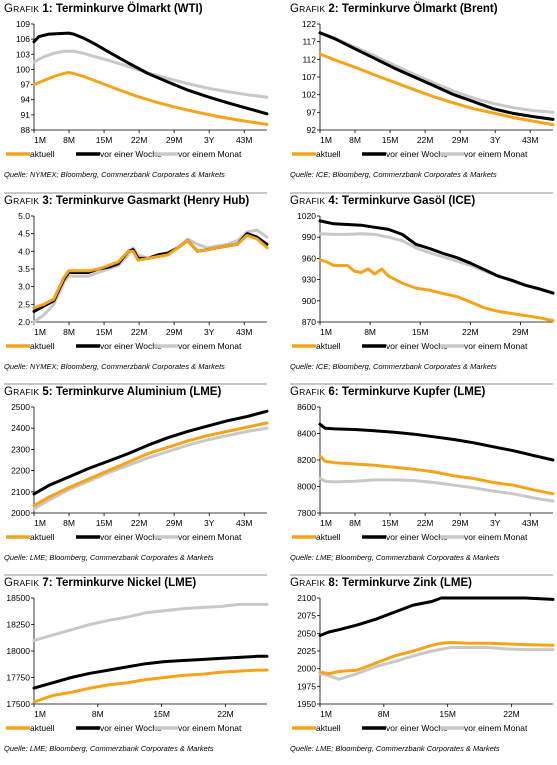  I want to click on y-tick-label: 2000, so click(20, 513).